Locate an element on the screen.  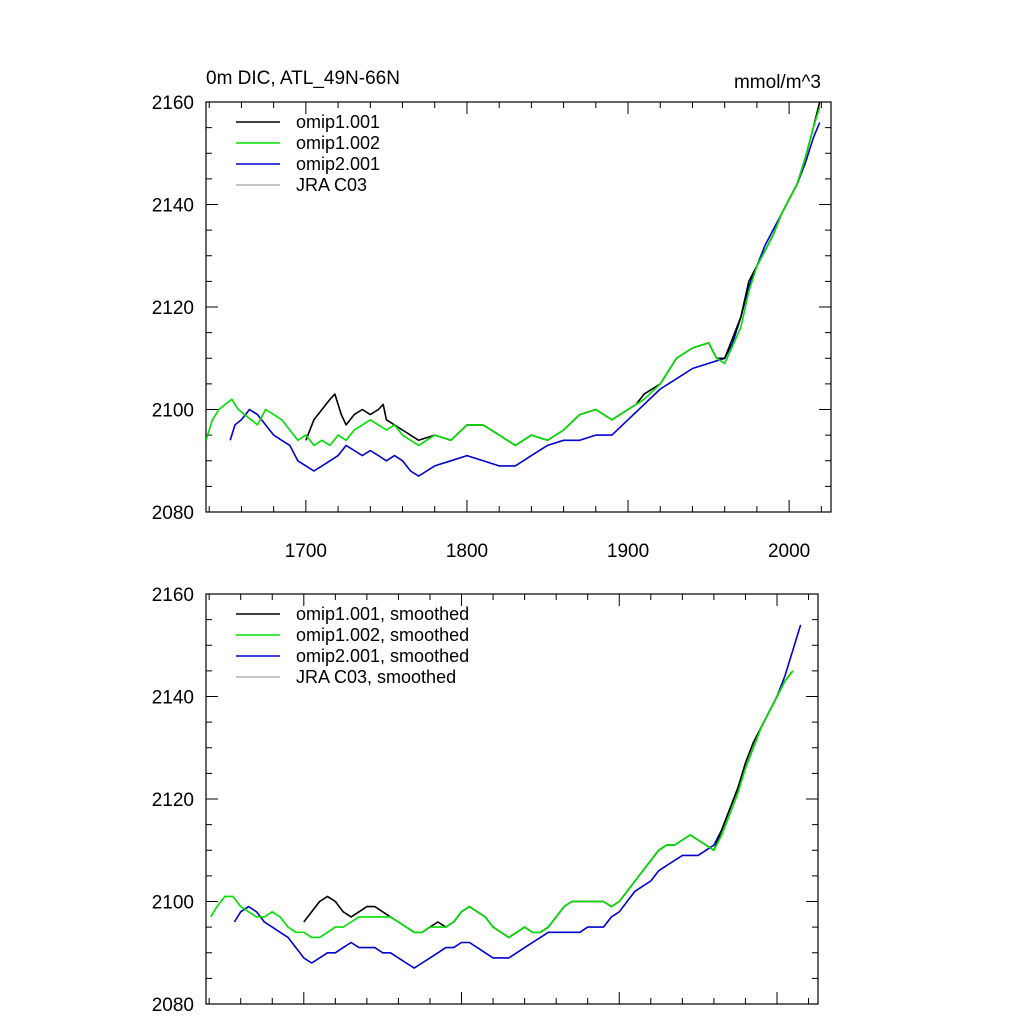
legend-label: omip1.001 is located at coordinates (338, 122).